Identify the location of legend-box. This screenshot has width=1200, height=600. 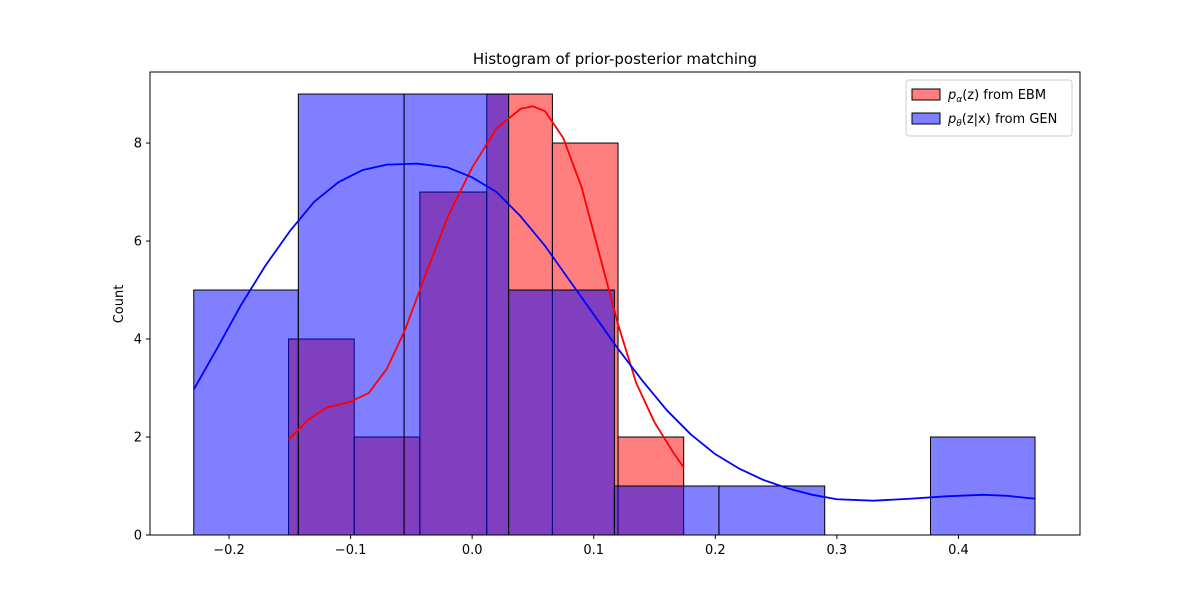
(989, 108).